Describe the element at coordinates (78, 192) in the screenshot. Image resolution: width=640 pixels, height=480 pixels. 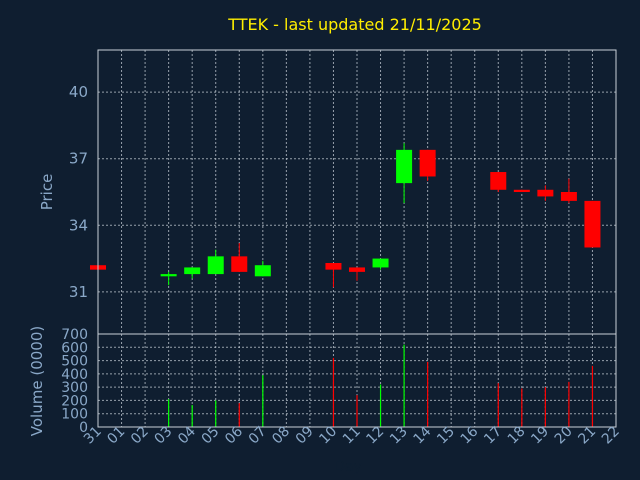
I see `price-y-ticks: 31 34 37 40` at that location.